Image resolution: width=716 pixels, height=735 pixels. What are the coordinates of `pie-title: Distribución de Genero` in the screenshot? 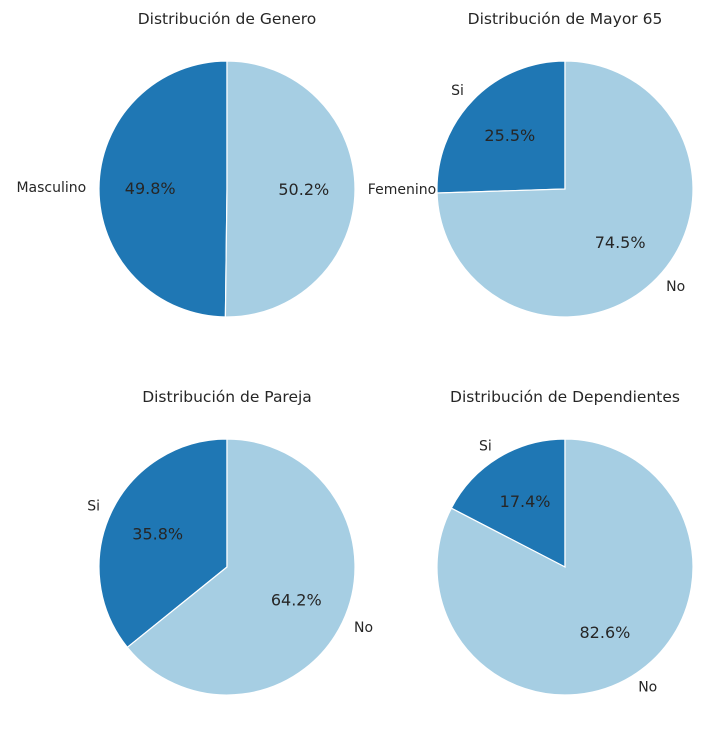 It's located at (227, 19).